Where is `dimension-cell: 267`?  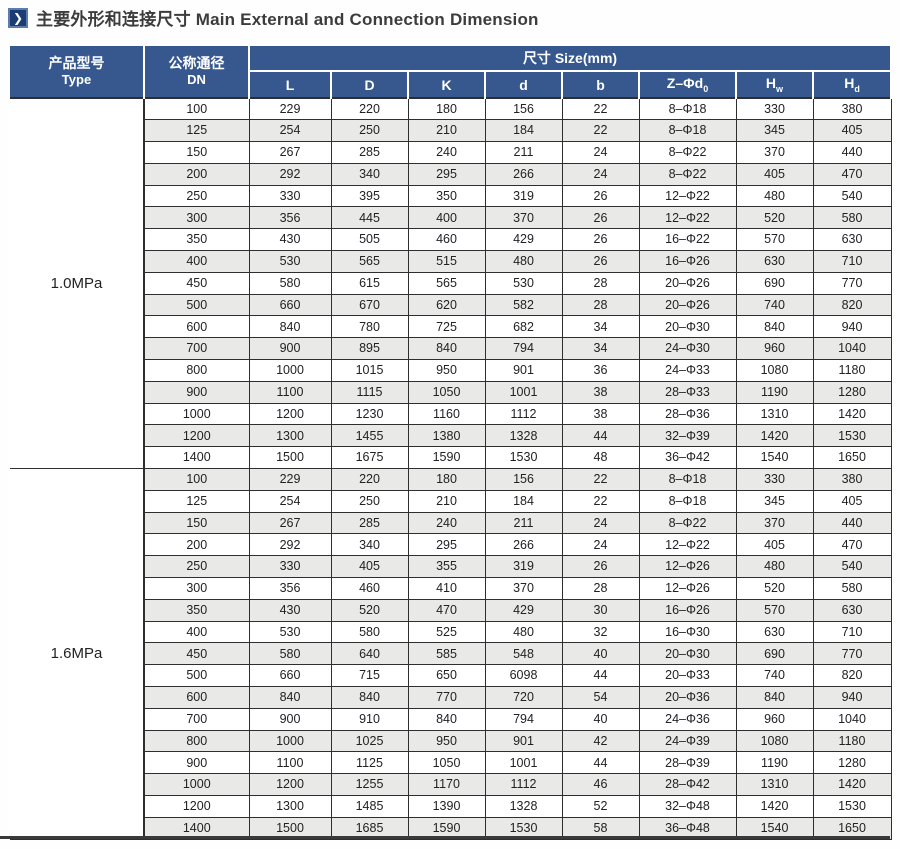
dimension-cell: 267 is located at coordinates (290, 523).